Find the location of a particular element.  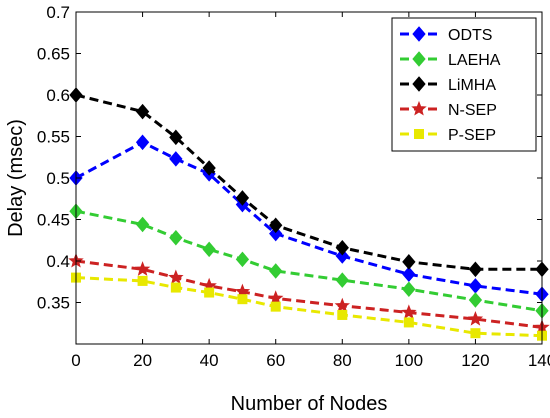

x-axis-label: Number of Nodes is located at coordinates (309, 404).